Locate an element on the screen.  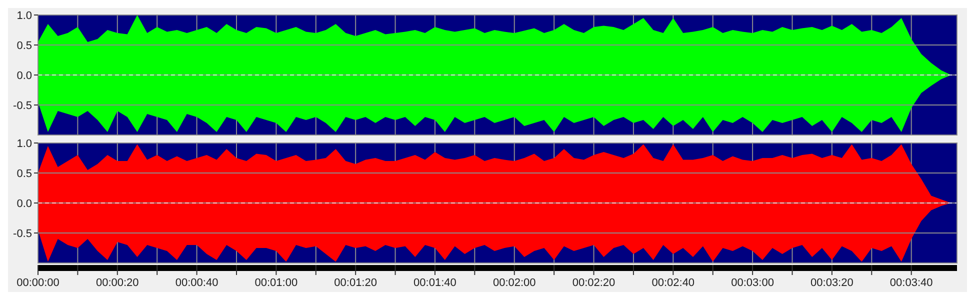
x-tick-label: 00:01:00 is located at coordinates (276, 283).